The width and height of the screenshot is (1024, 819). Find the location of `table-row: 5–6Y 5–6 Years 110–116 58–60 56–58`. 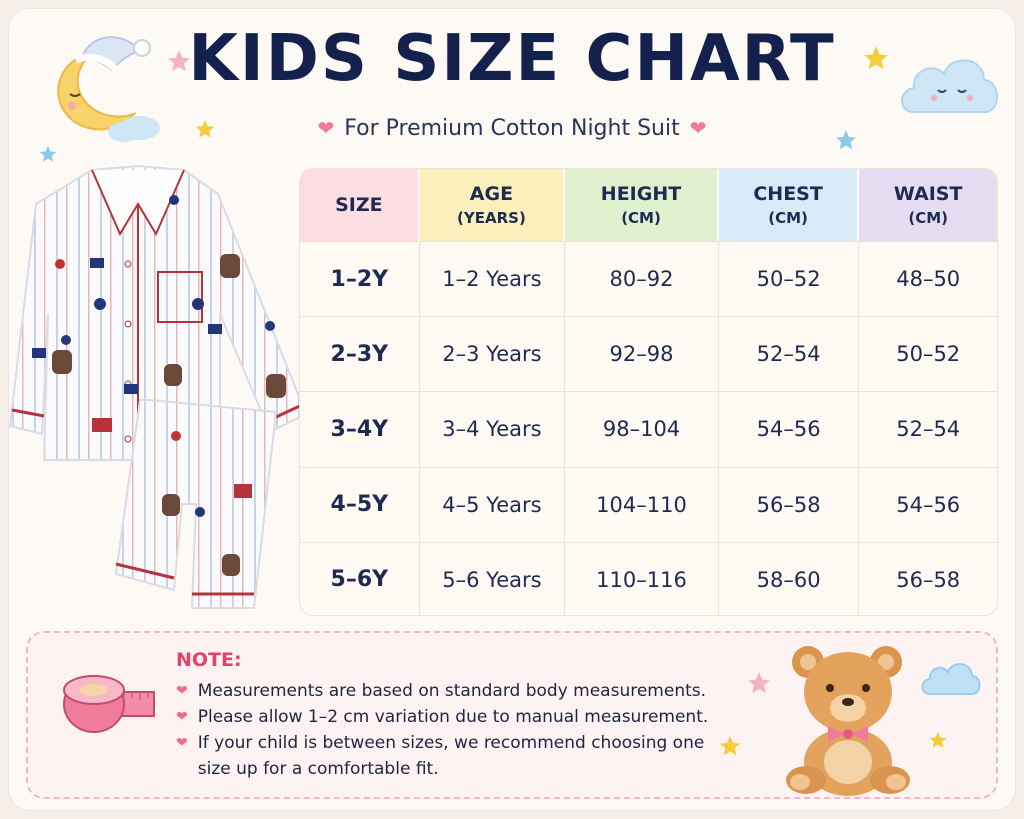

table-row: 5–6Y 5–6 Years 110–116 58–60 56–58 is located at coordinates (648, 578).